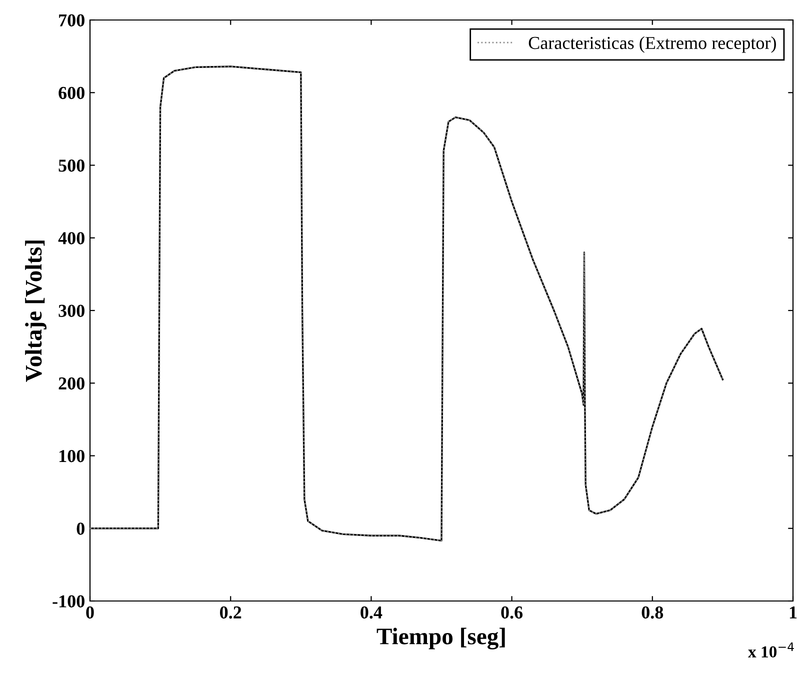  I want to click on y-tick-label: 600, so click(71, 93).